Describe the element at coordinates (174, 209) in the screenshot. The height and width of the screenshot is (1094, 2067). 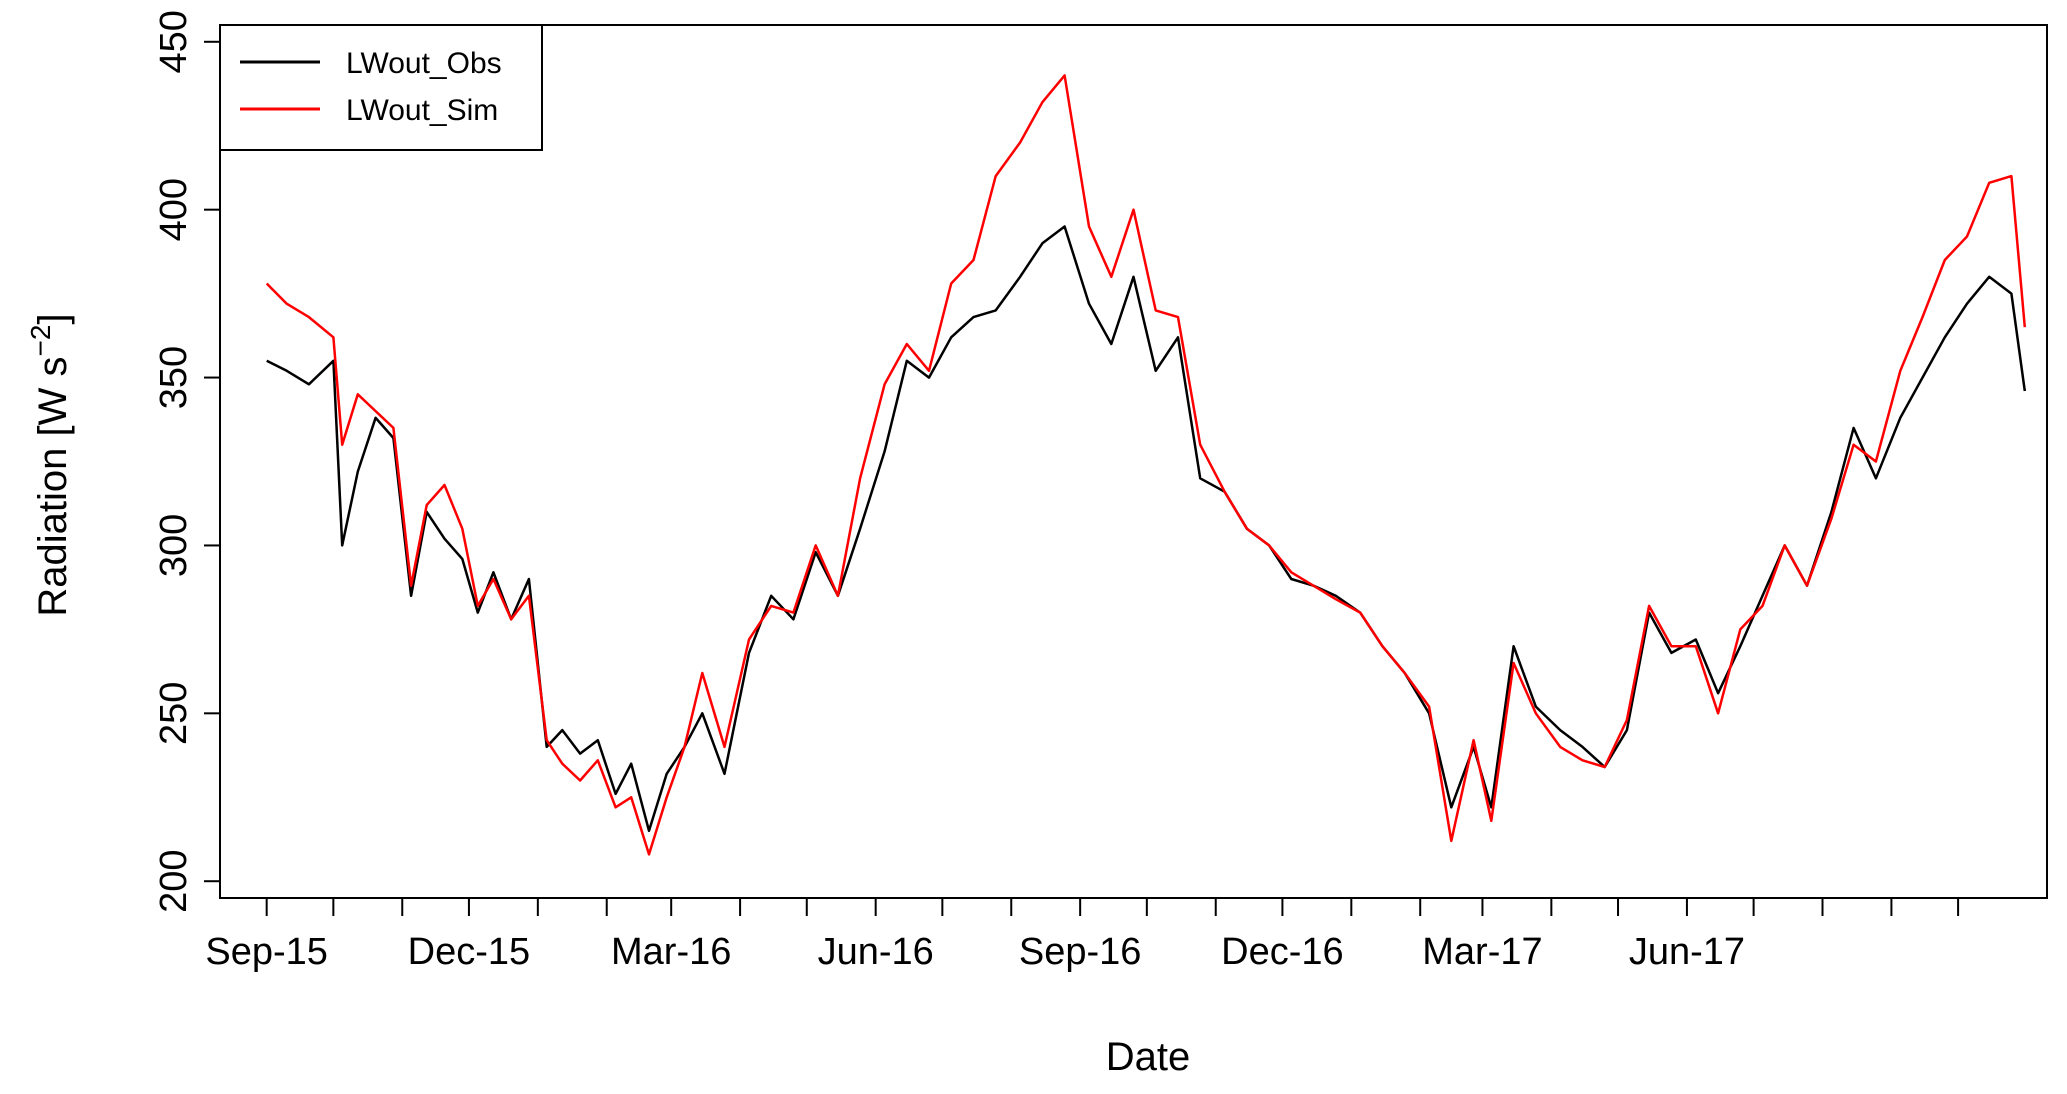
I see `y-tick-label: 400` at that location.